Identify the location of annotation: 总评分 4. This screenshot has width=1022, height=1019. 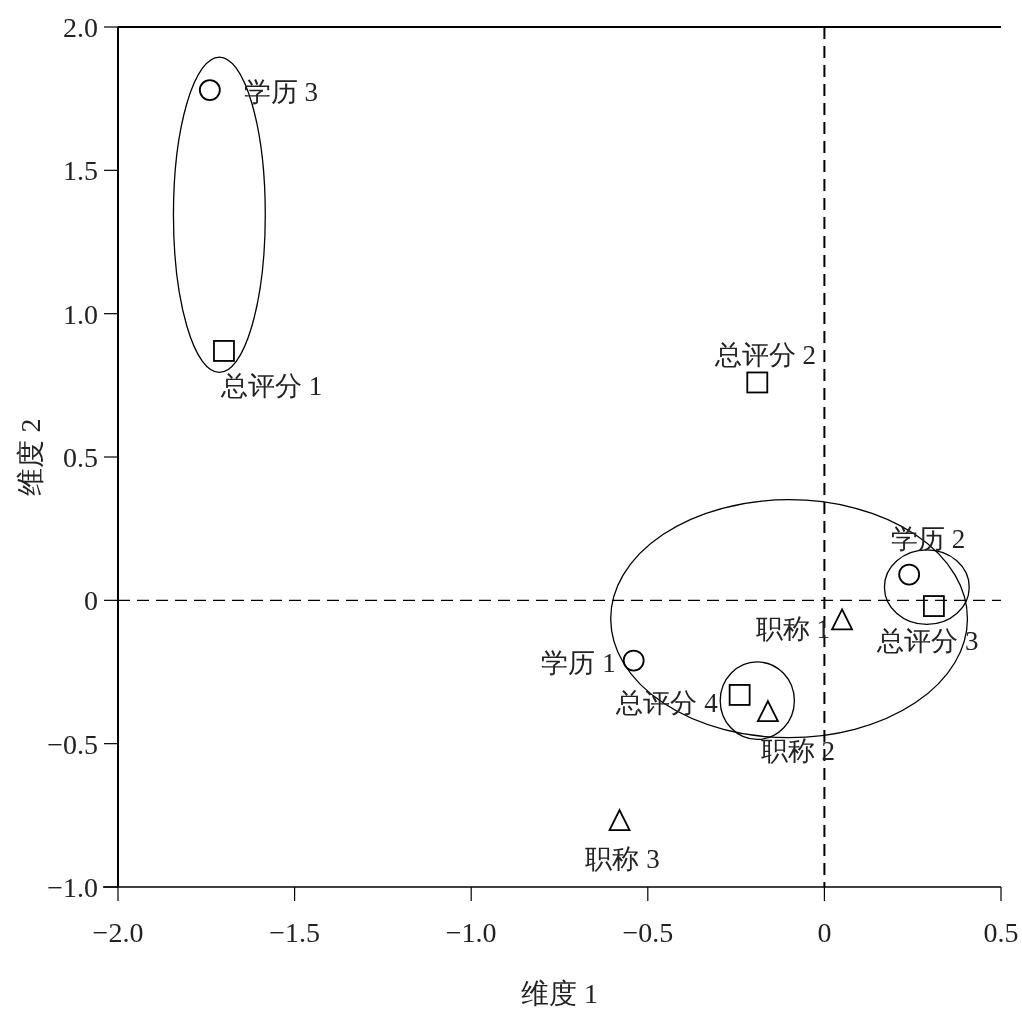
(667, 702).